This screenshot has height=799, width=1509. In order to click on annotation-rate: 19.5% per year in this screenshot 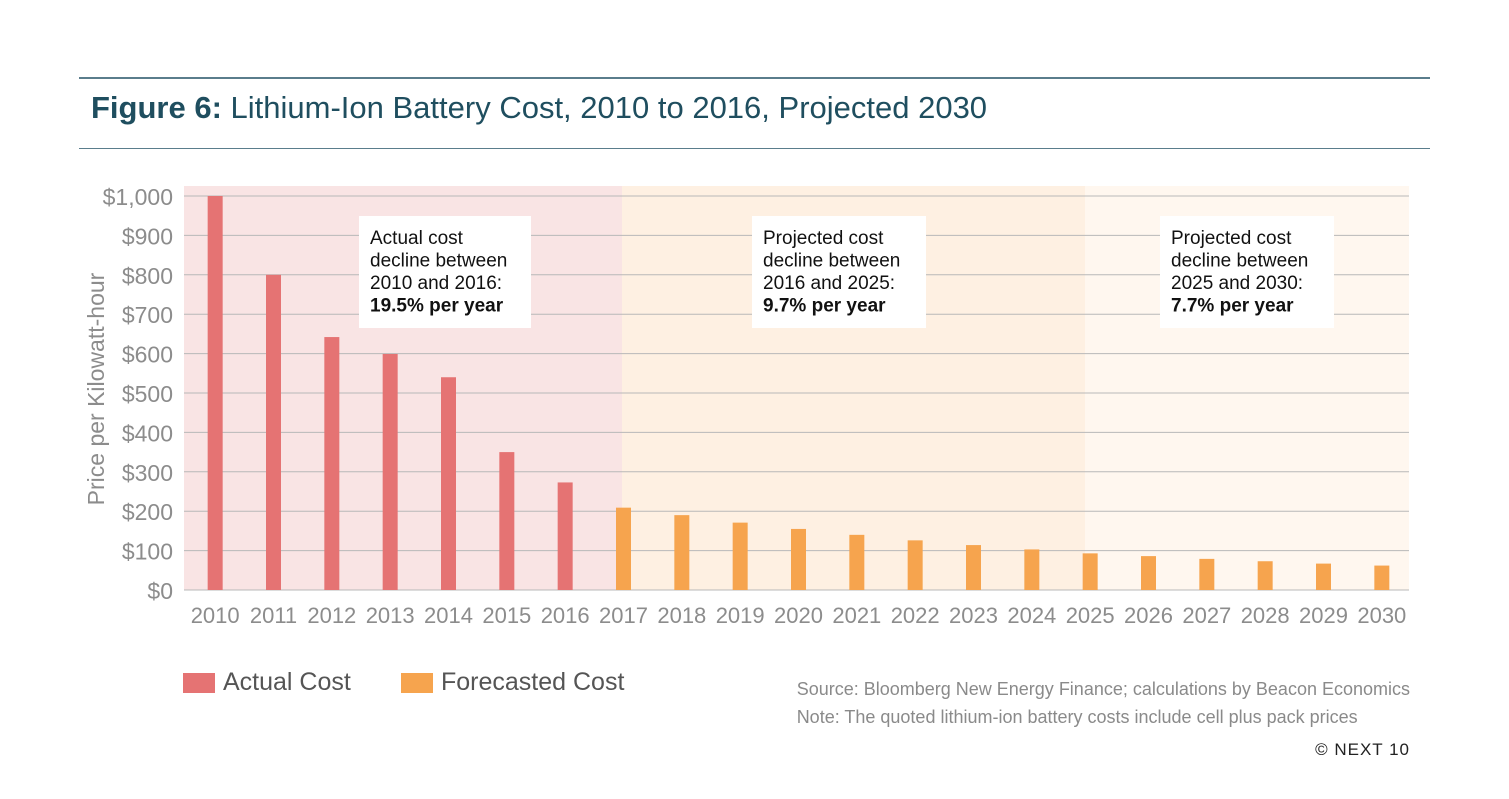, I will do `click(437, 306)`.